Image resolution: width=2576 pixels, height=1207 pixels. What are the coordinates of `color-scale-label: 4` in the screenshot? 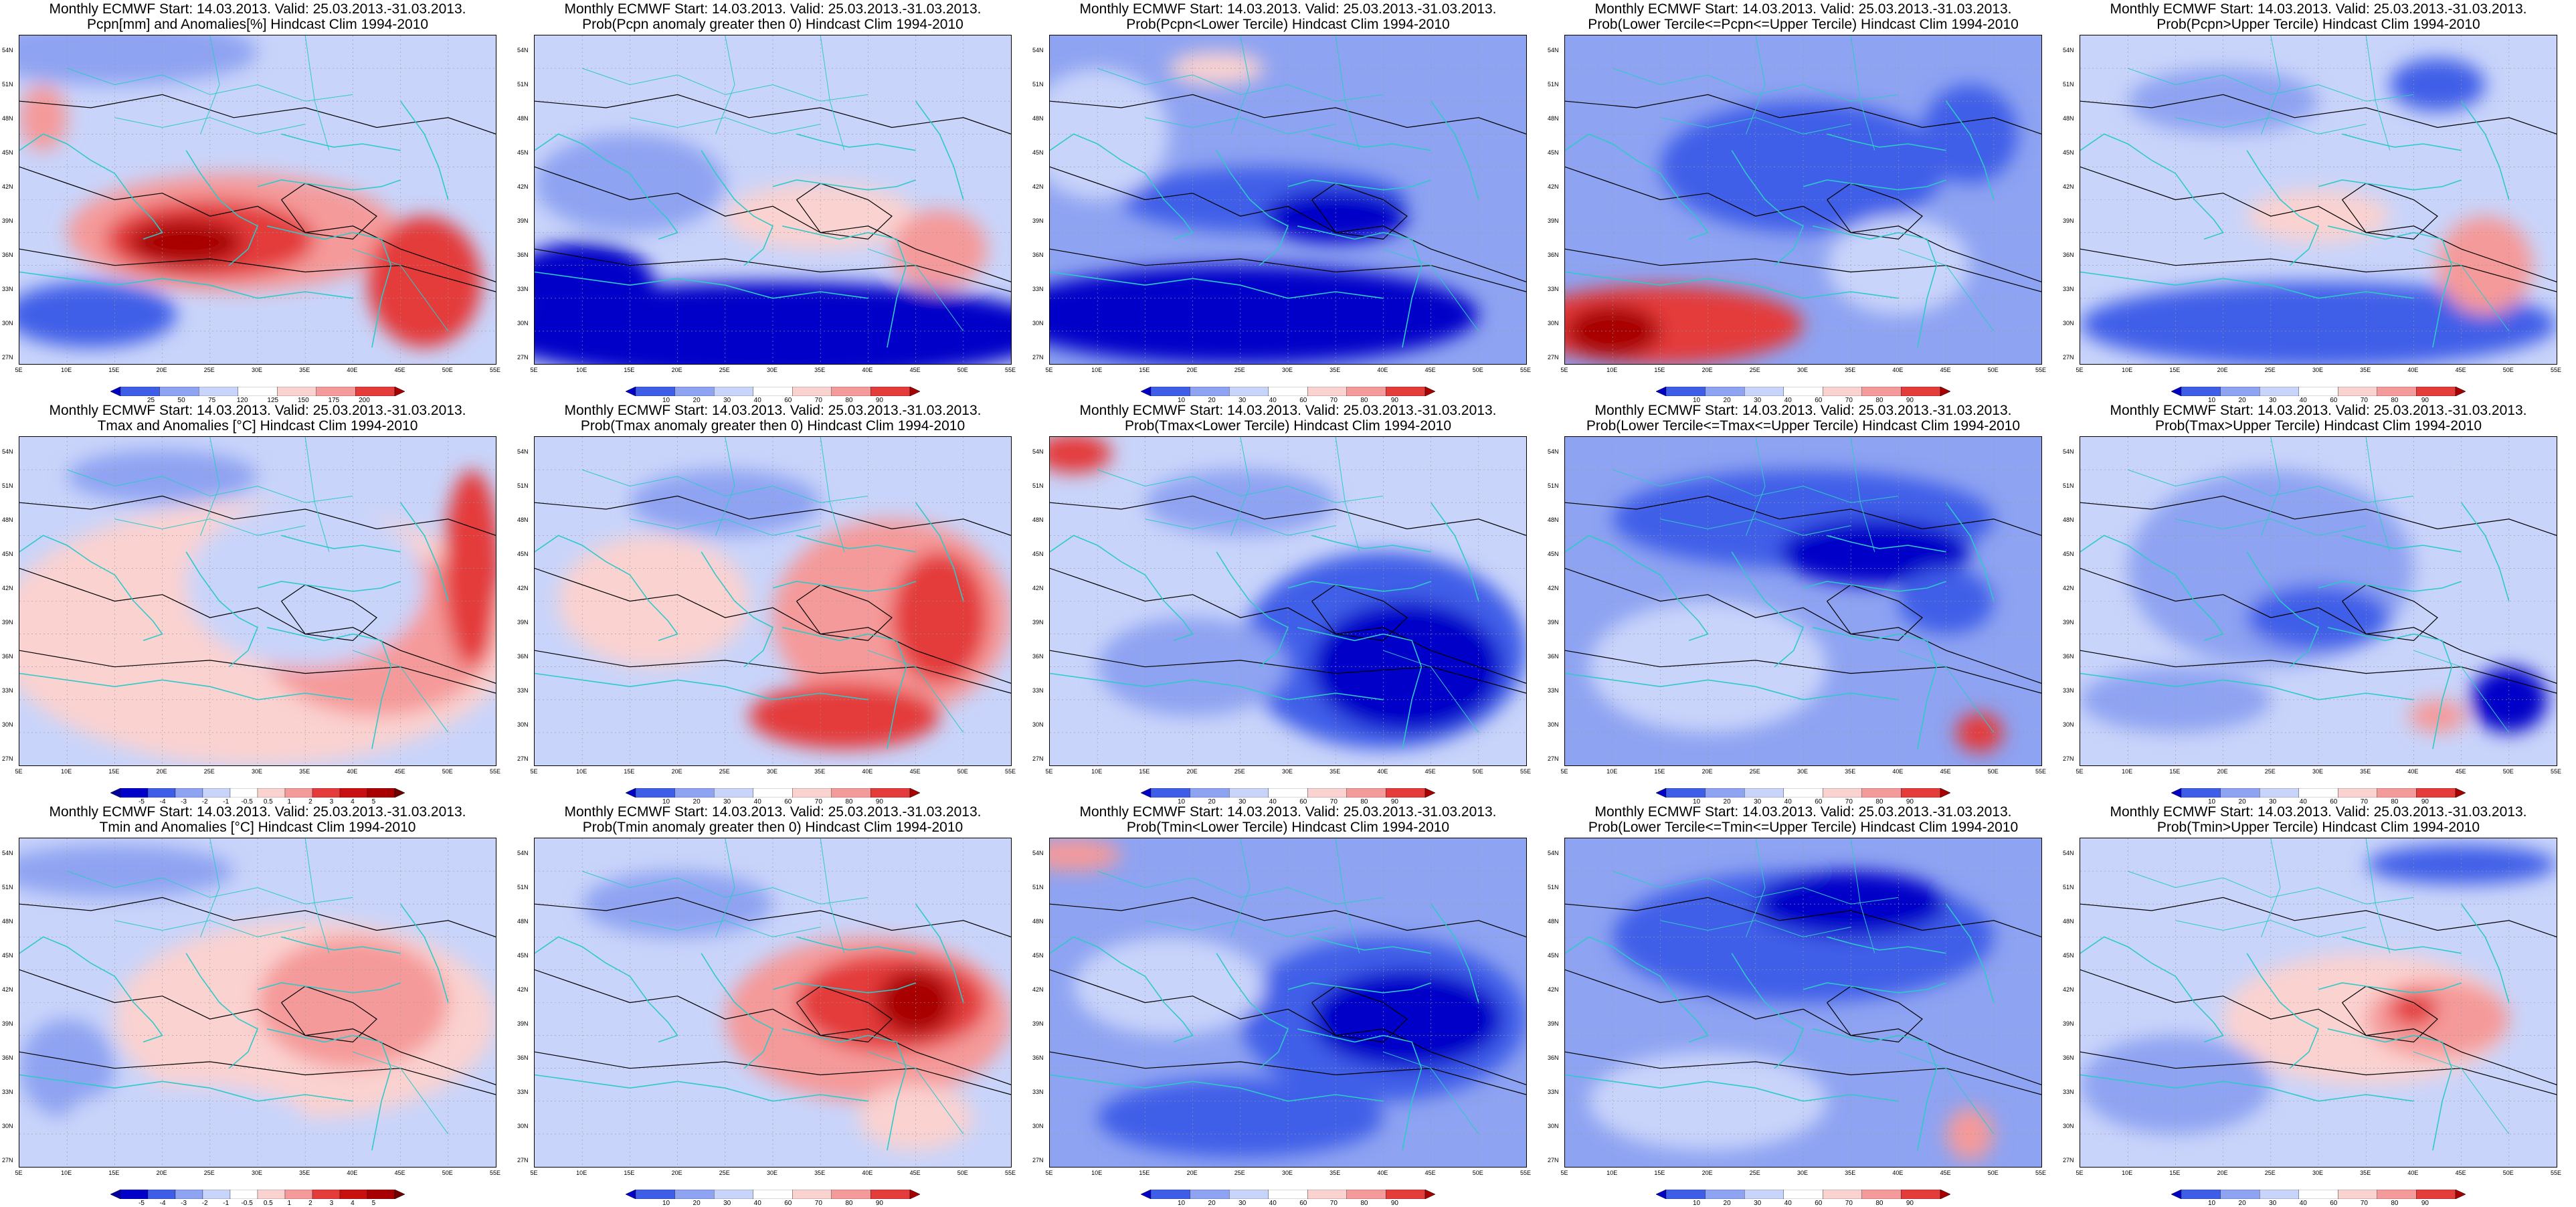 It's located at (353, 802).